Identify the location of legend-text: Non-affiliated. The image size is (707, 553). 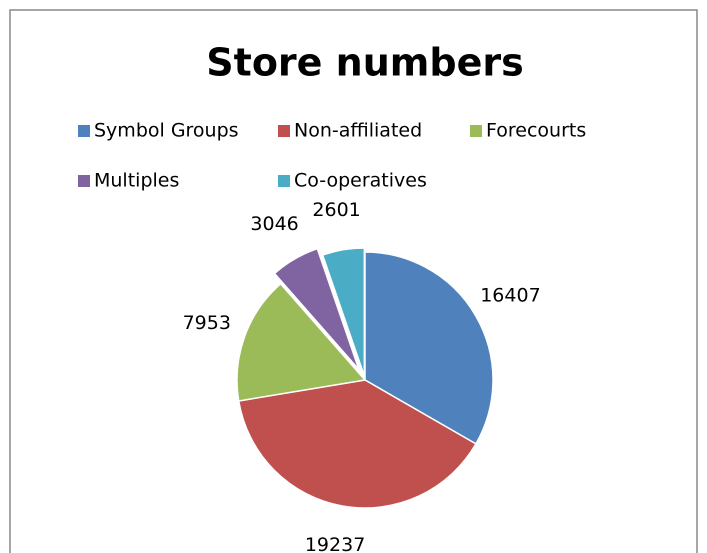
(358, 131).